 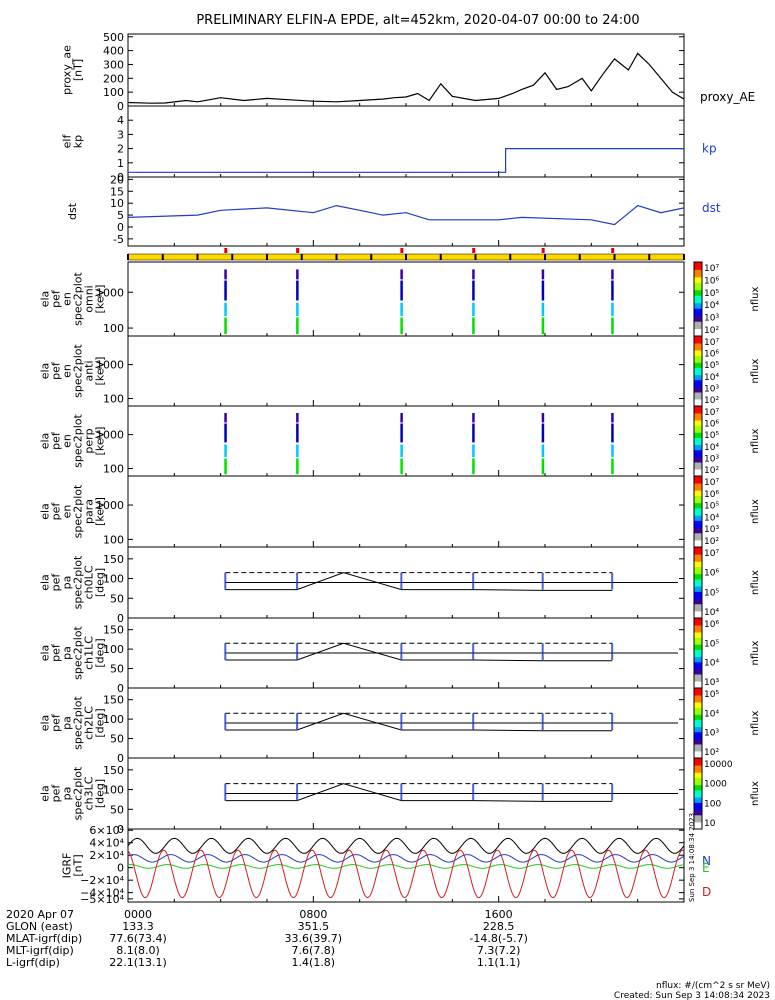 I want to click on colorbar-tick: 100, so click(x=712, y=804).